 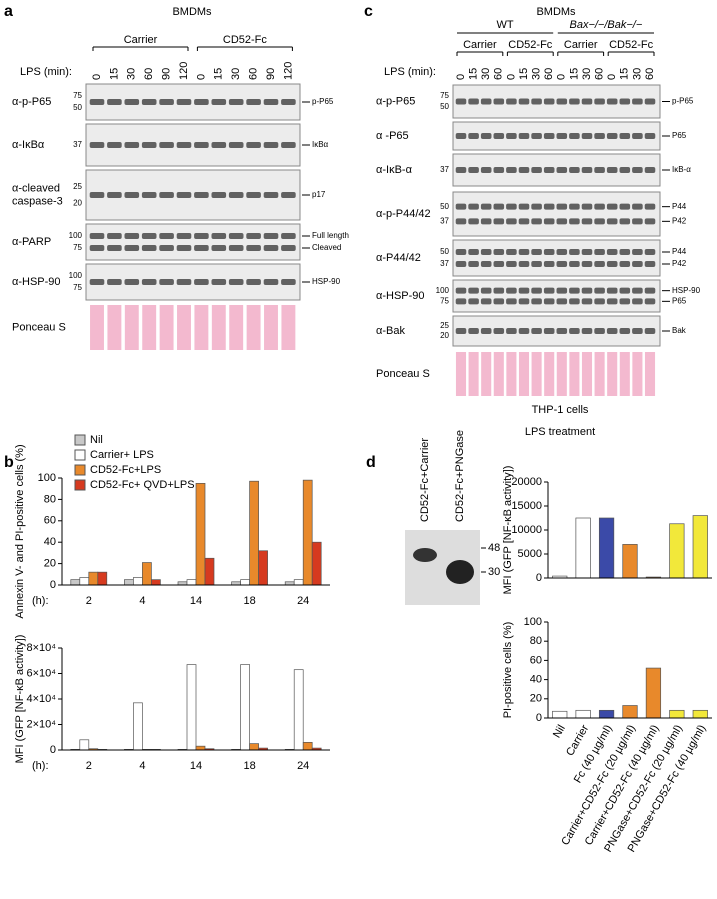 I want to click on blot-label: α-p-P44/42, so click(x=403, y=214).